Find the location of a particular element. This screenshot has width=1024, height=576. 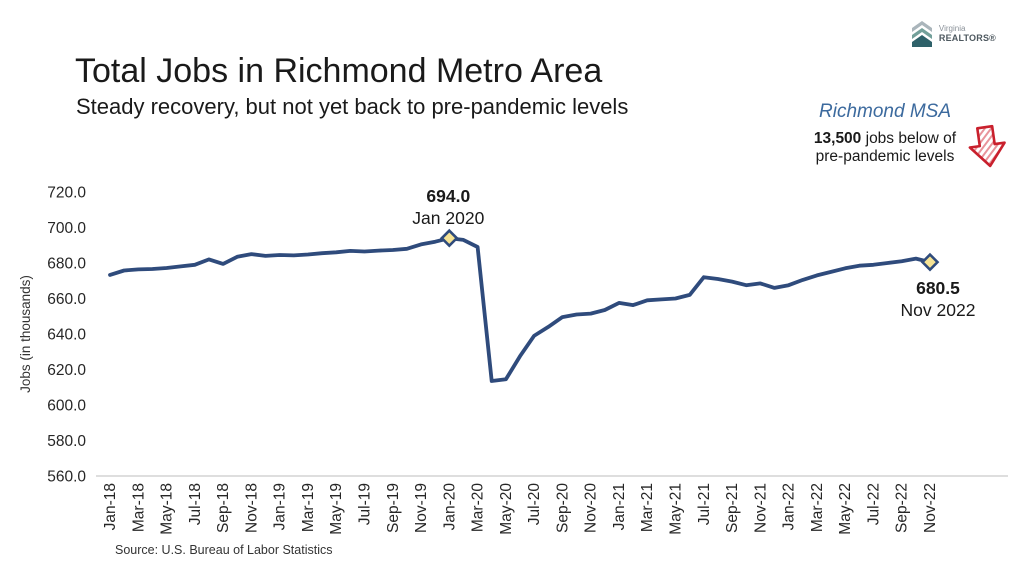

x-axis-tick-label: Nov-18 is located at coordinates (251, 508).